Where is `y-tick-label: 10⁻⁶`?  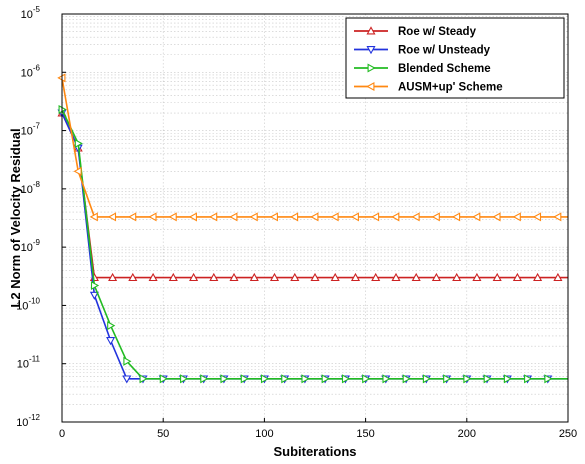
y-tick-label: 10⁻⁶ is located at coordinates (31, 71).